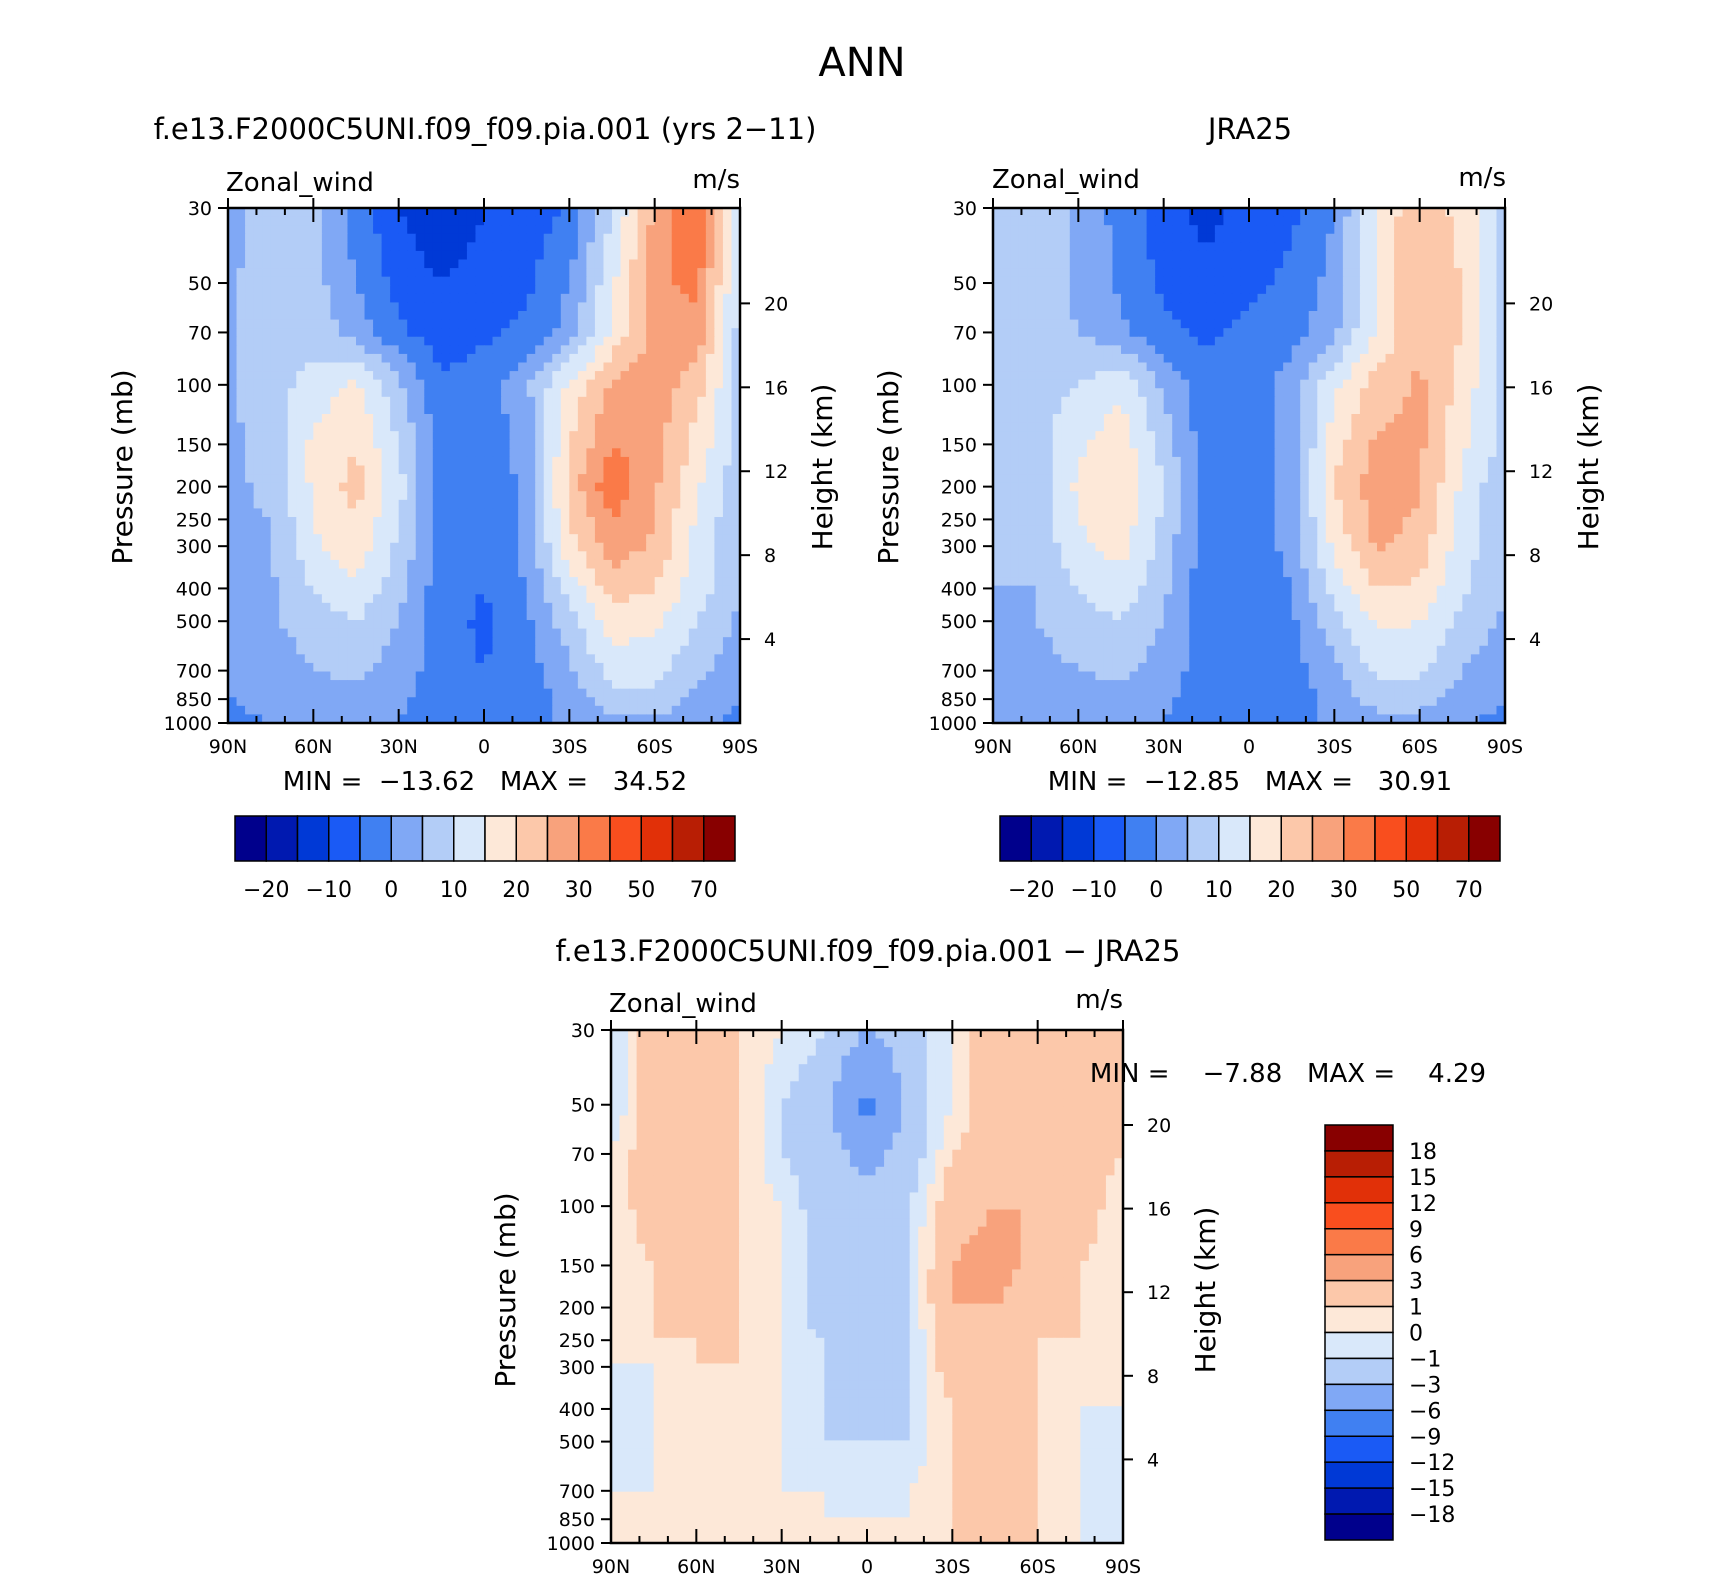 The width and height of the screenshot is (1710, 1580). I want to click on pressure-tick-label: 150, so click(194, 445).